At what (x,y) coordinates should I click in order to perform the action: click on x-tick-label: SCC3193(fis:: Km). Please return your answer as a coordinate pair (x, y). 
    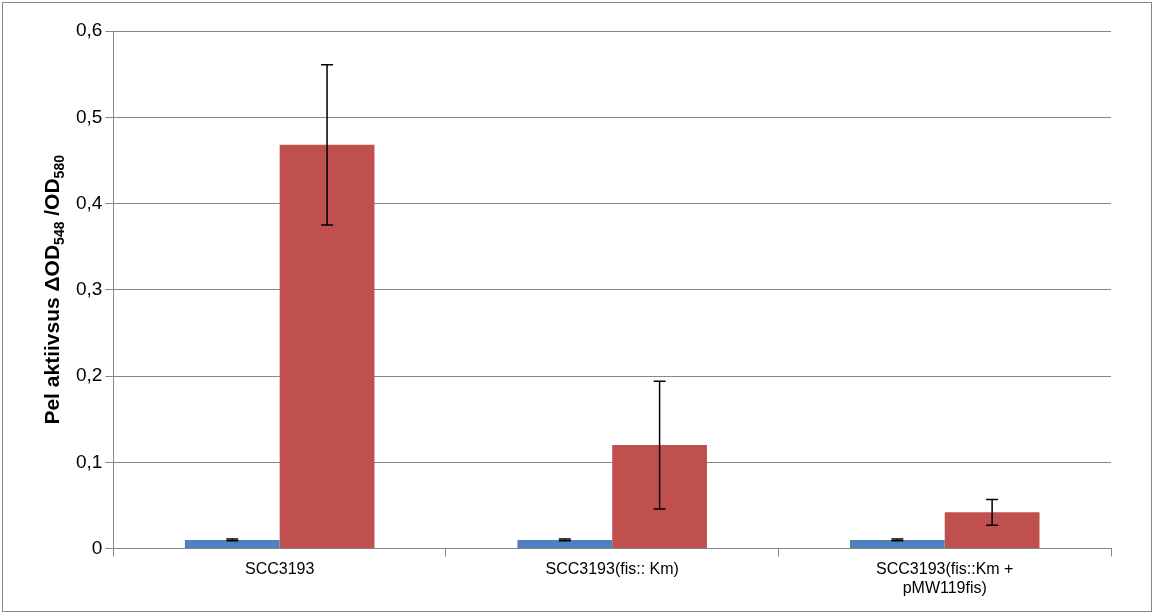
    Looking at the image, I should click on (612, 568).